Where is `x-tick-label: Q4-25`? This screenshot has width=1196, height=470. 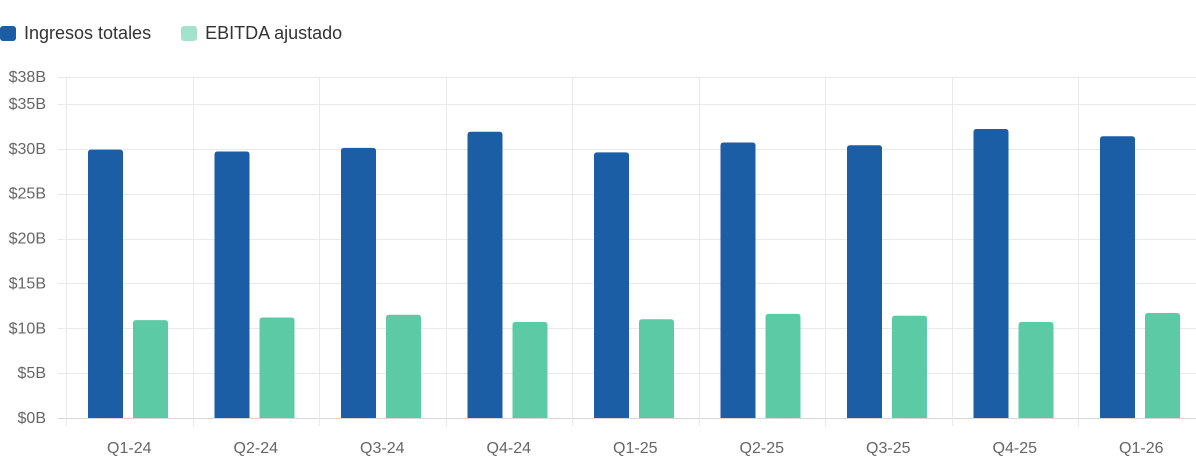
x-tick-label: Q4-25 is located at coordinates (1015, 448).